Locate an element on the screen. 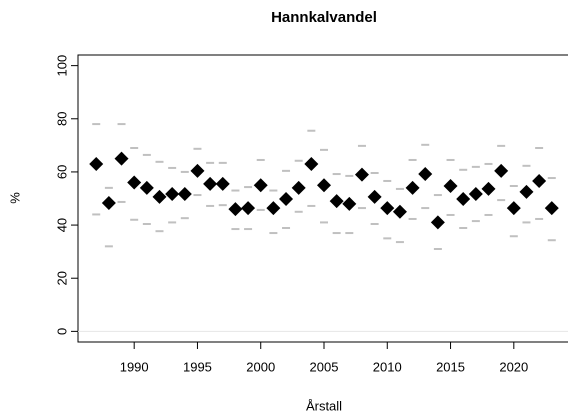 The image size is (568, 418). x-tick-label: 1990 is located at coordinates (134, 366).